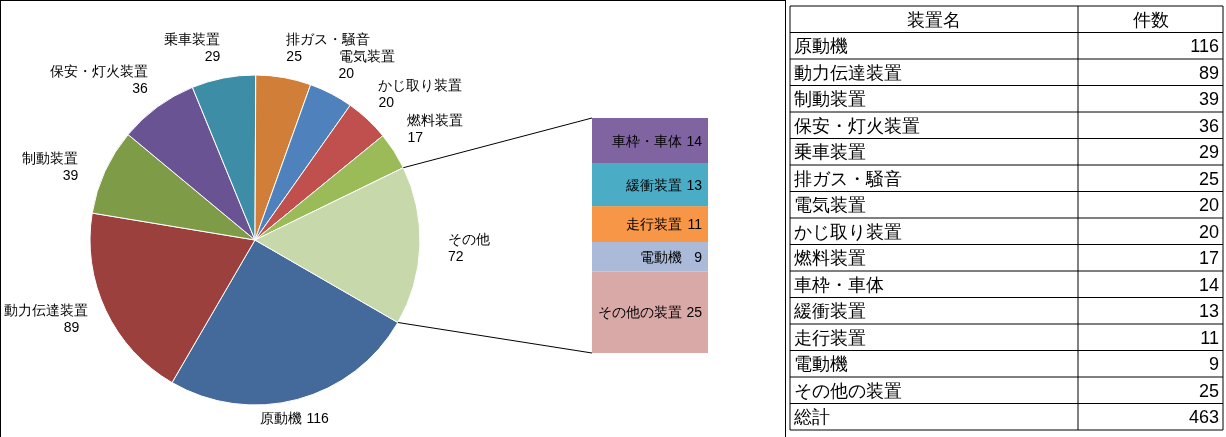  What do you see at coordinates (1150, 19) in the screenshot?
I see `text: 件数` at bounding box center [1150, 19].